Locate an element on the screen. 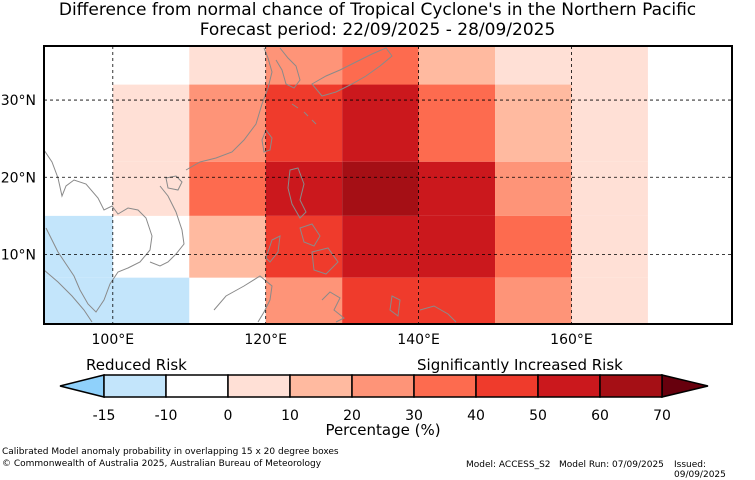  colorbar-tick-label: 40 is located at coordinates (476, 416).